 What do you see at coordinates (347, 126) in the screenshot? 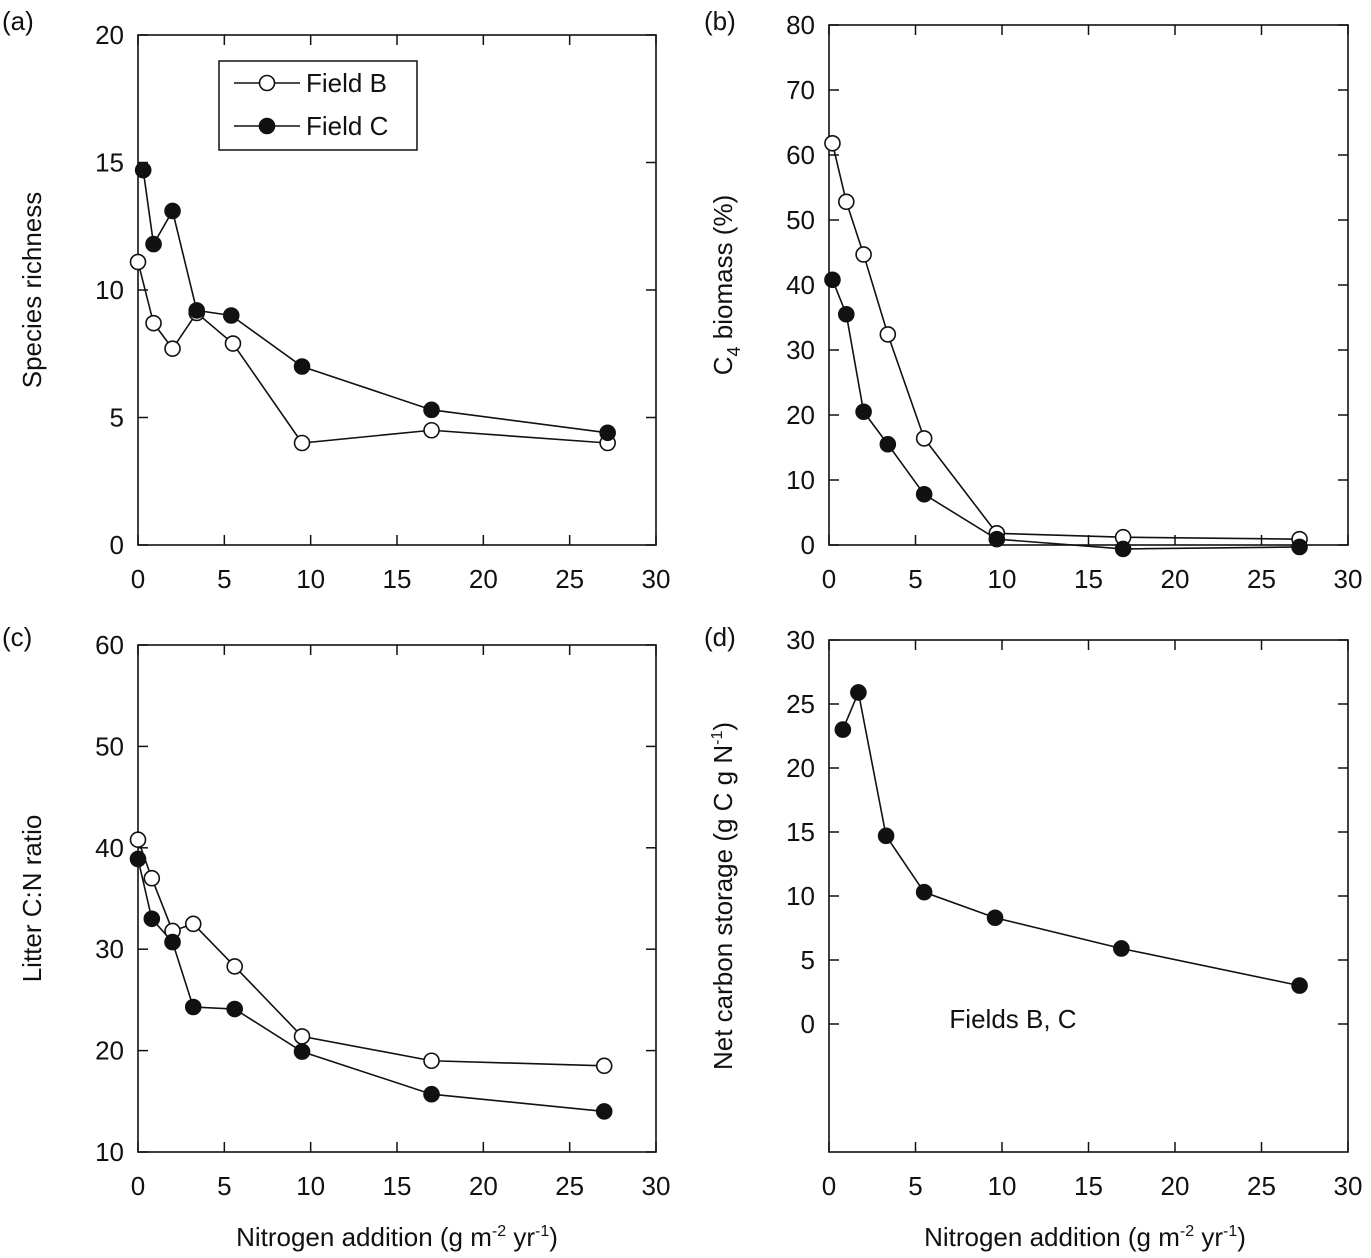
I see `legend-label: Field C` at bounding box center [347, 126].